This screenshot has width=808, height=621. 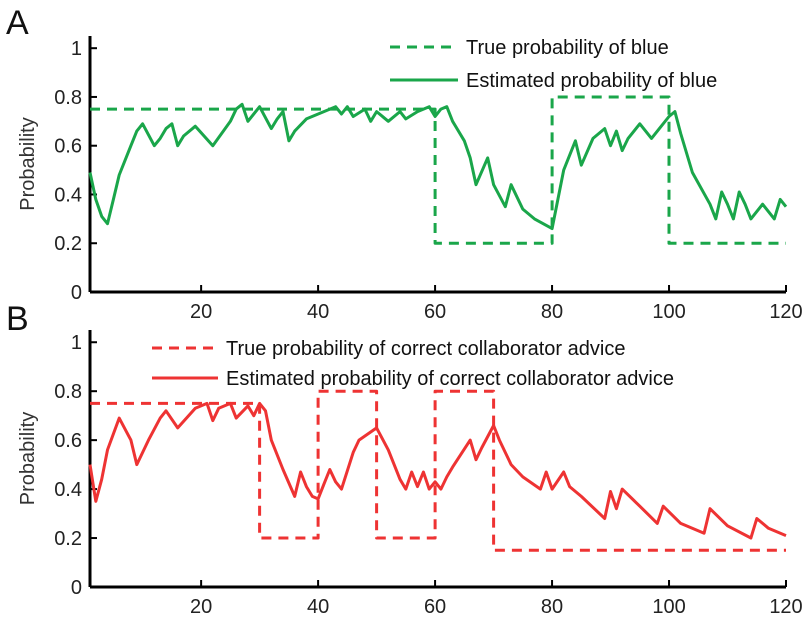 I want to click on panel-a-letter: A, so click(x=17, y=23).